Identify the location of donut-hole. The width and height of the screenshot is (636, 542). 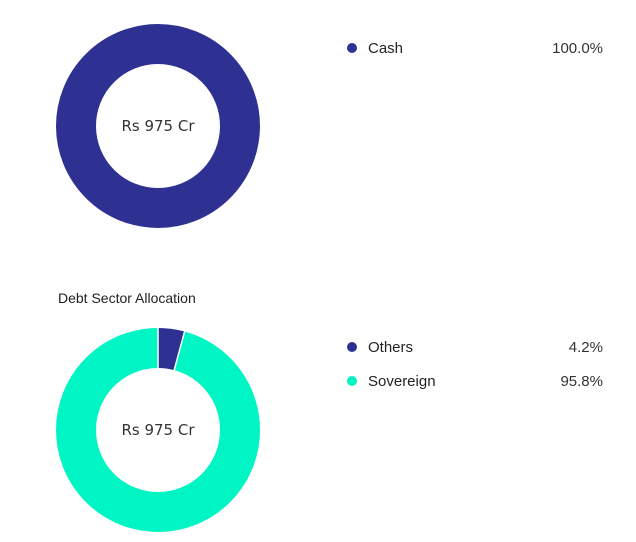
(158, 430).